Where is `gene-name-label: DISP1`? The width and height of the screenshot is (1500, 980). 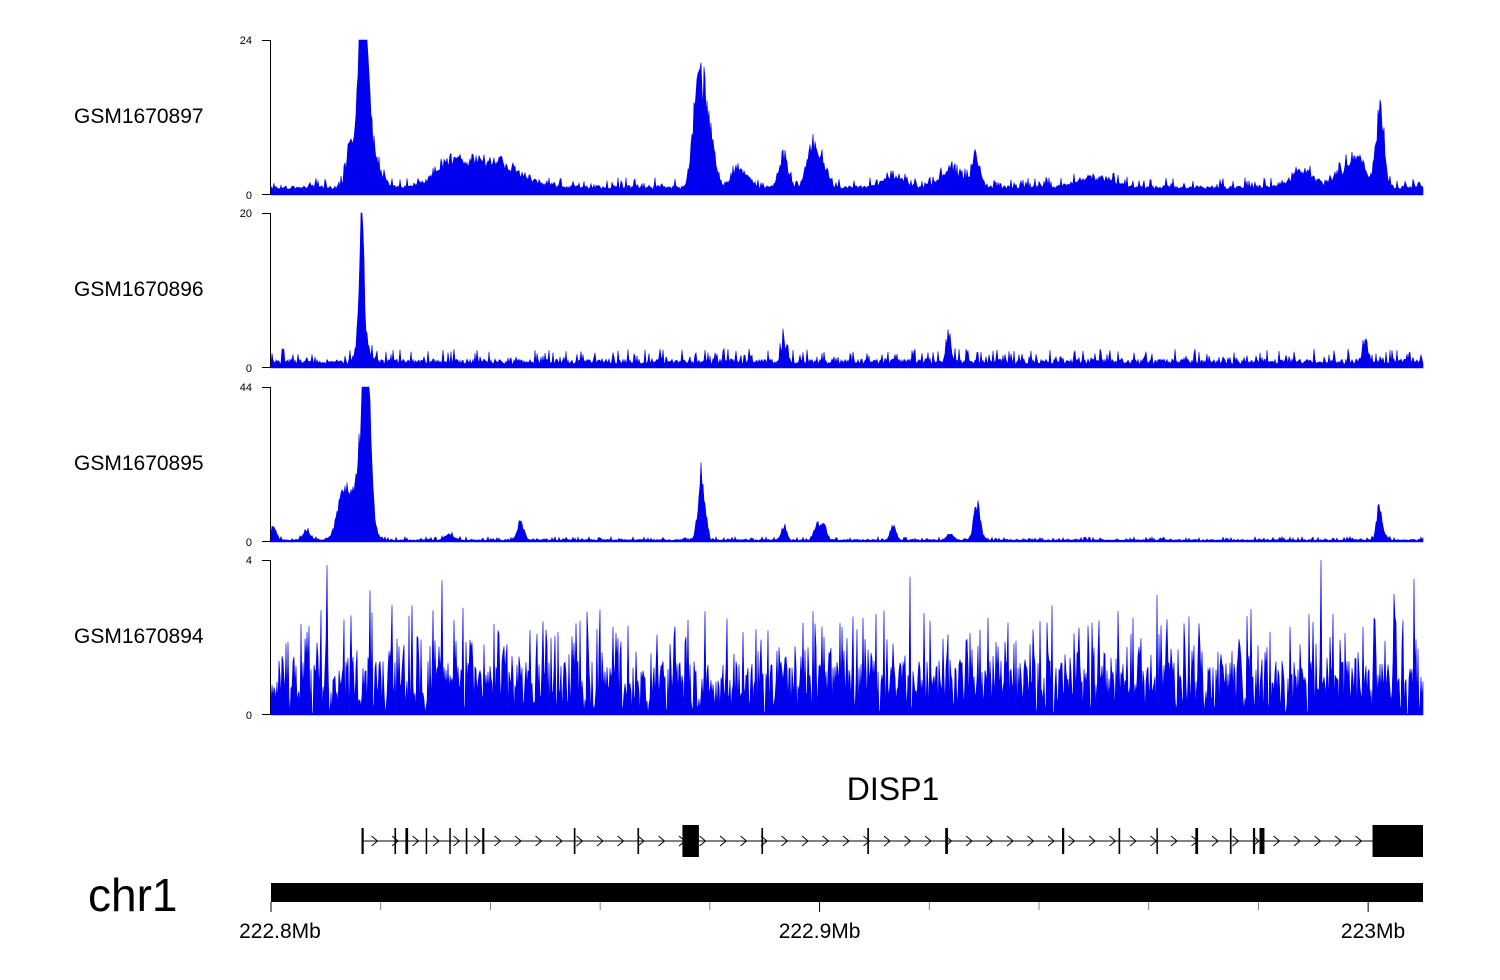 gene-name-label: DISP1 is located at coordinates (893, 789).